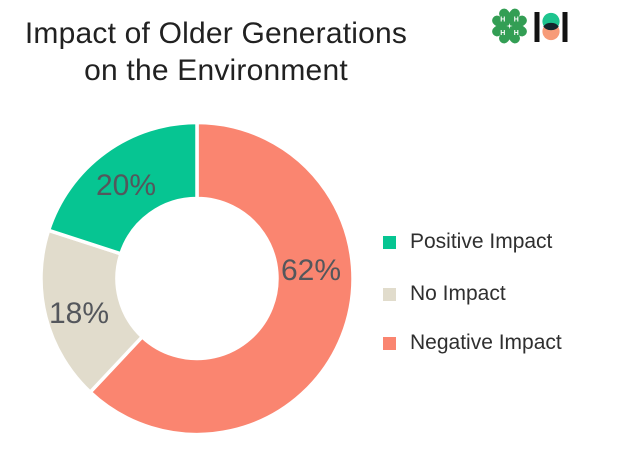 This screenshot has height=450, width=628. I want to click on slice-label-no-impact: 18%, so click(79, 313).